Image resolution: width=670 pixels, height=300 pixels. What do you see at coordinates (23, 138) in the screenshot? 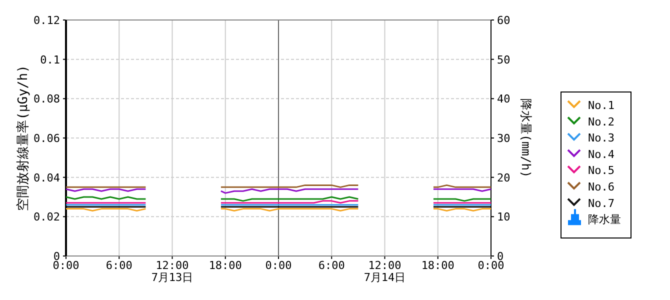
I see `y-axis-title: 空間放射線量率(μGy/h)` at bounding box center [23, 138].